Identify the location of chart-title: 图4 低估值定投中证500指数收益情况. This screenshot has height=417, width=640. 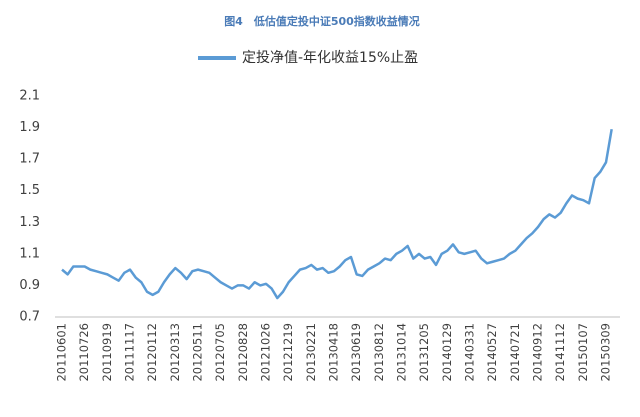
(322, 21).